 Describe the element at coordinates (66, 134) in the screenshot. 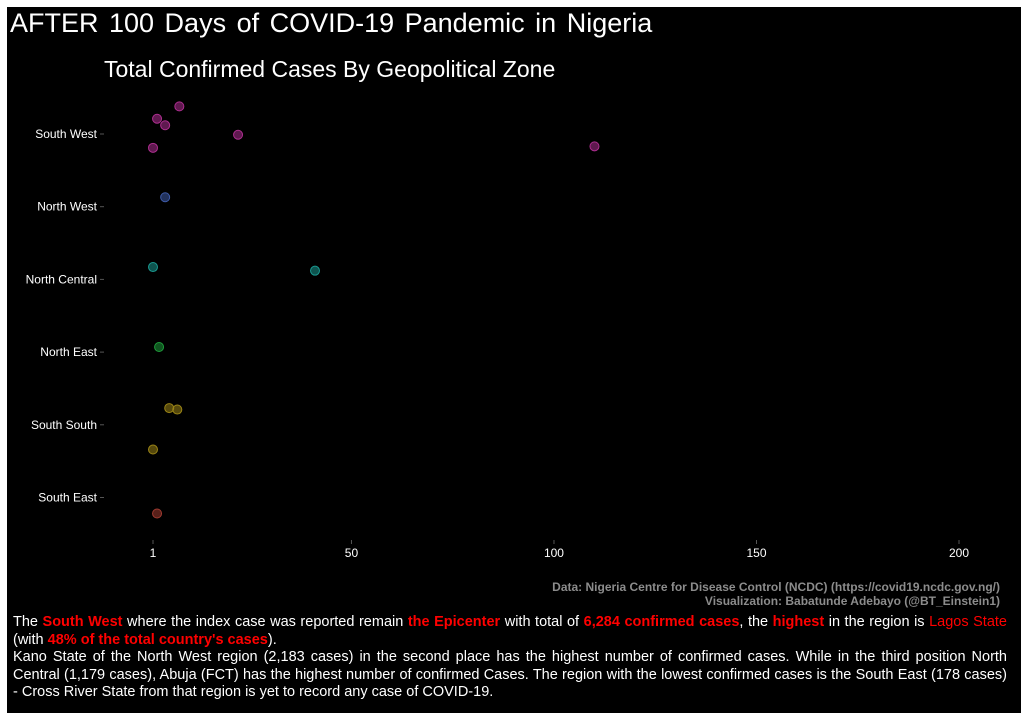

I see `y-tick-label: South West` at that location.